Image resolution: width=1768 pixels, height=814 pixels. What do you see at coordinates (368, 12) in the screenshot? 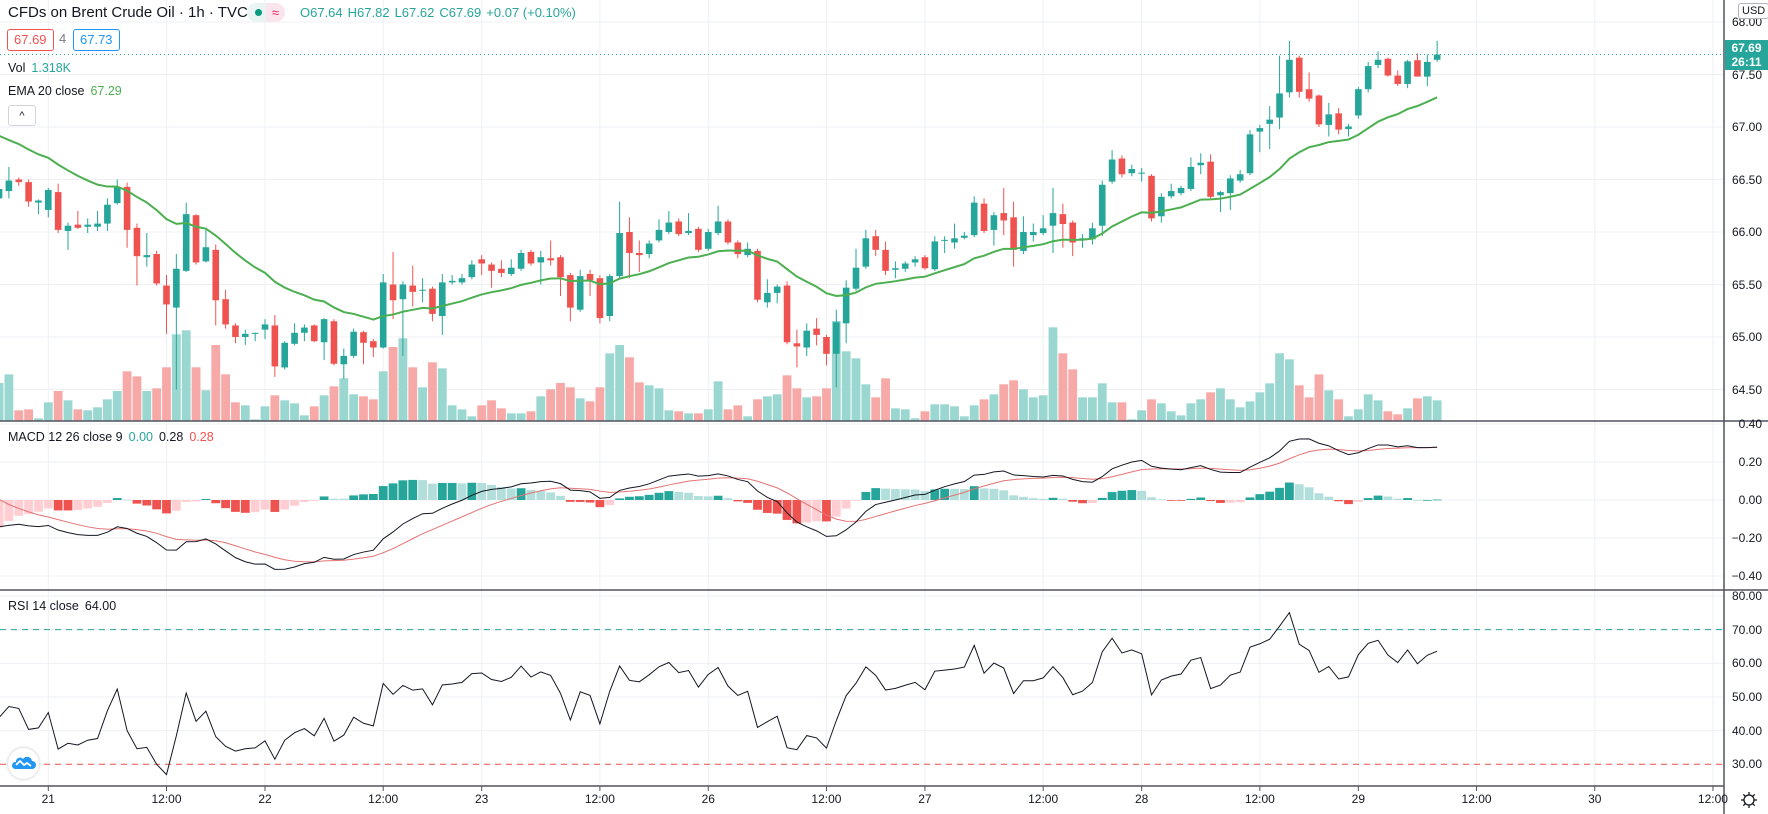
I see `high-value: H67.82` at bounding box center [368, 12].